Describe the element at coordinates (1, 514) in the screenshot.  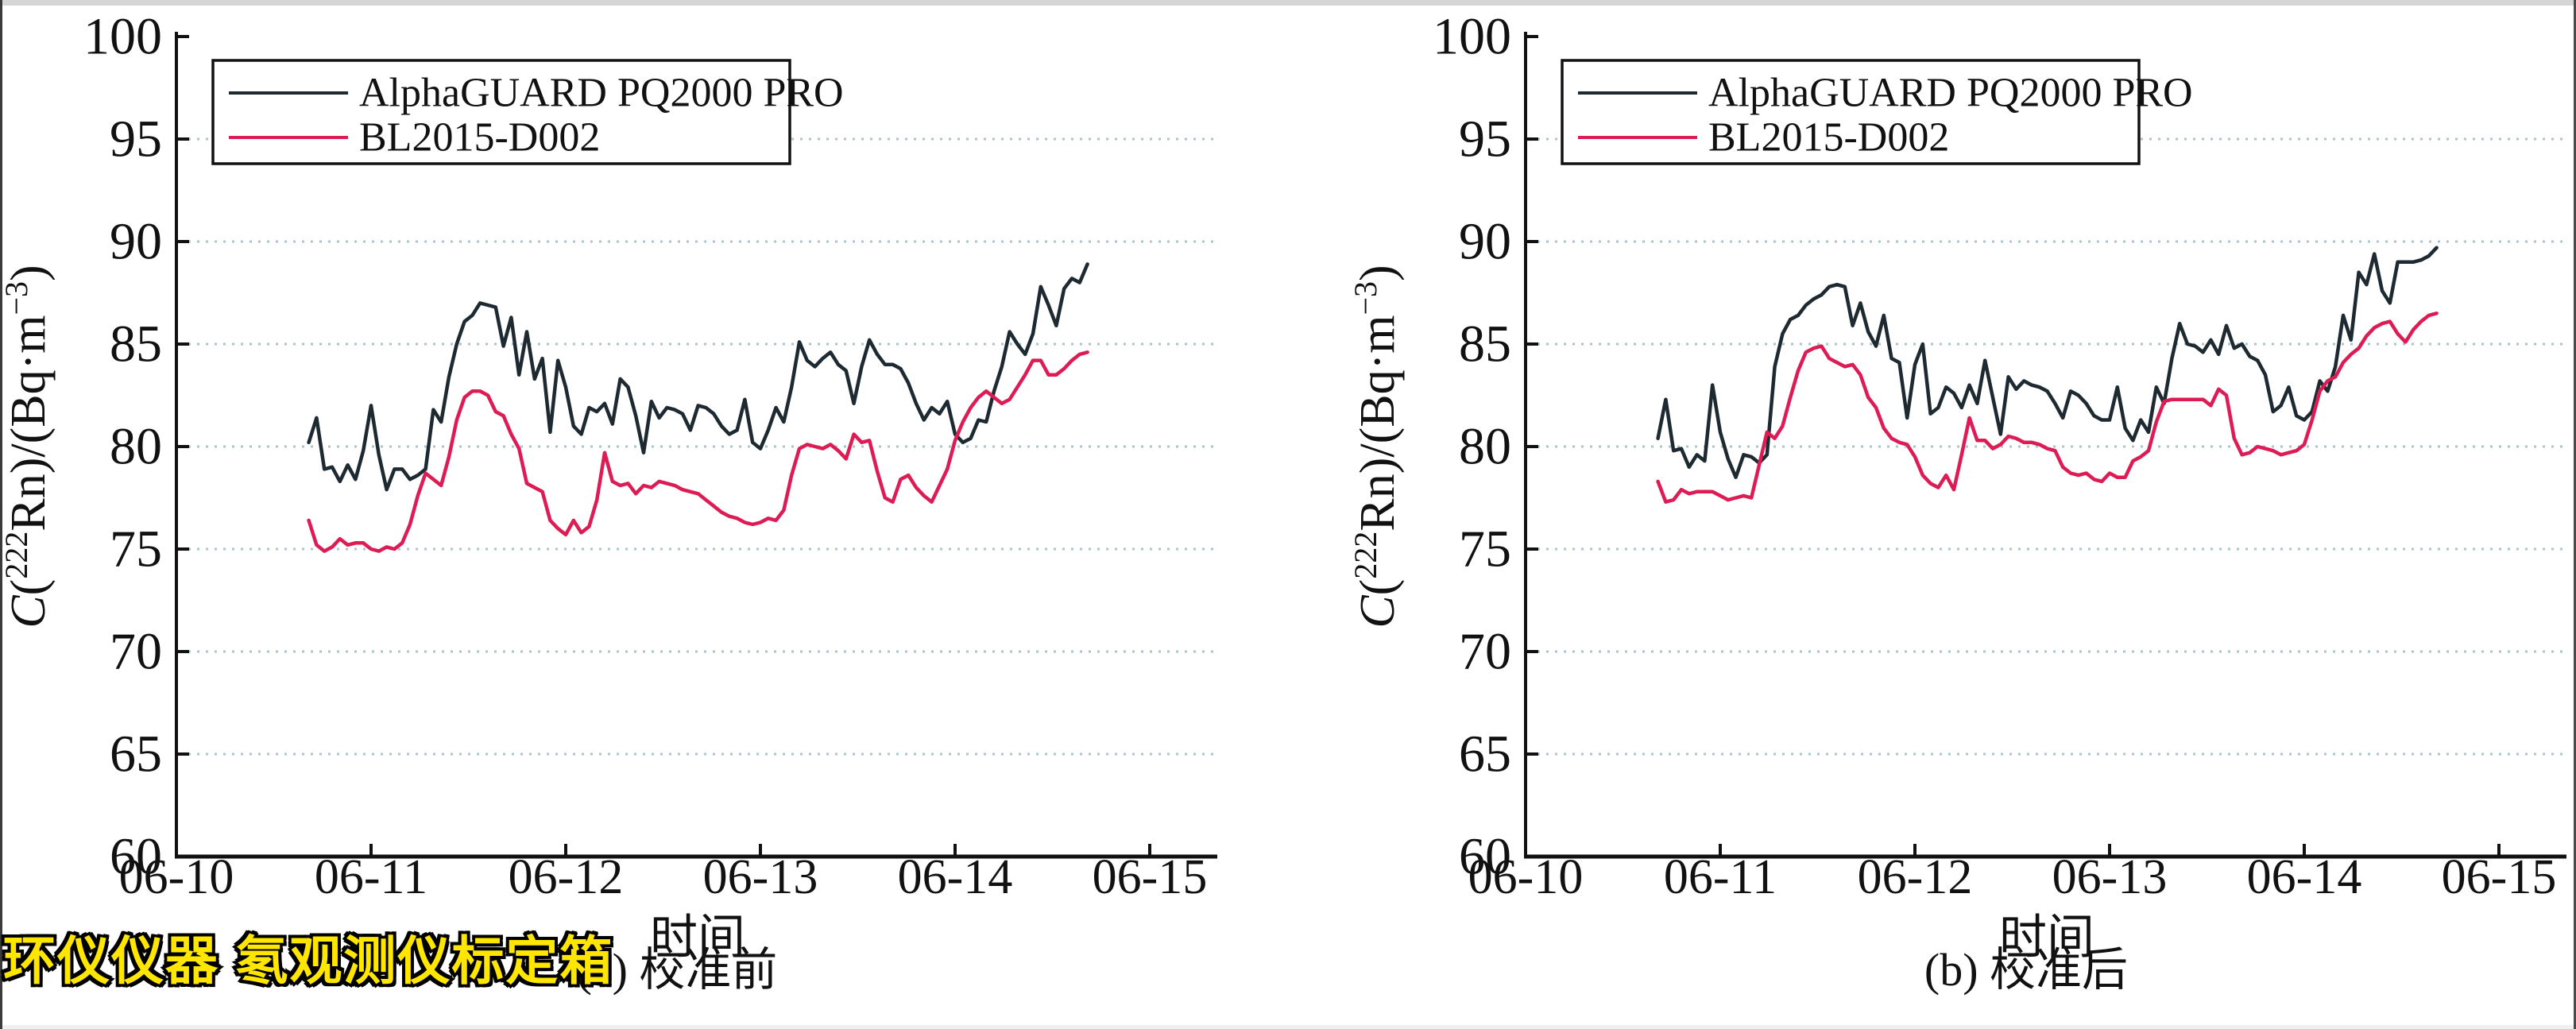
I see `window-left-border` at that location.